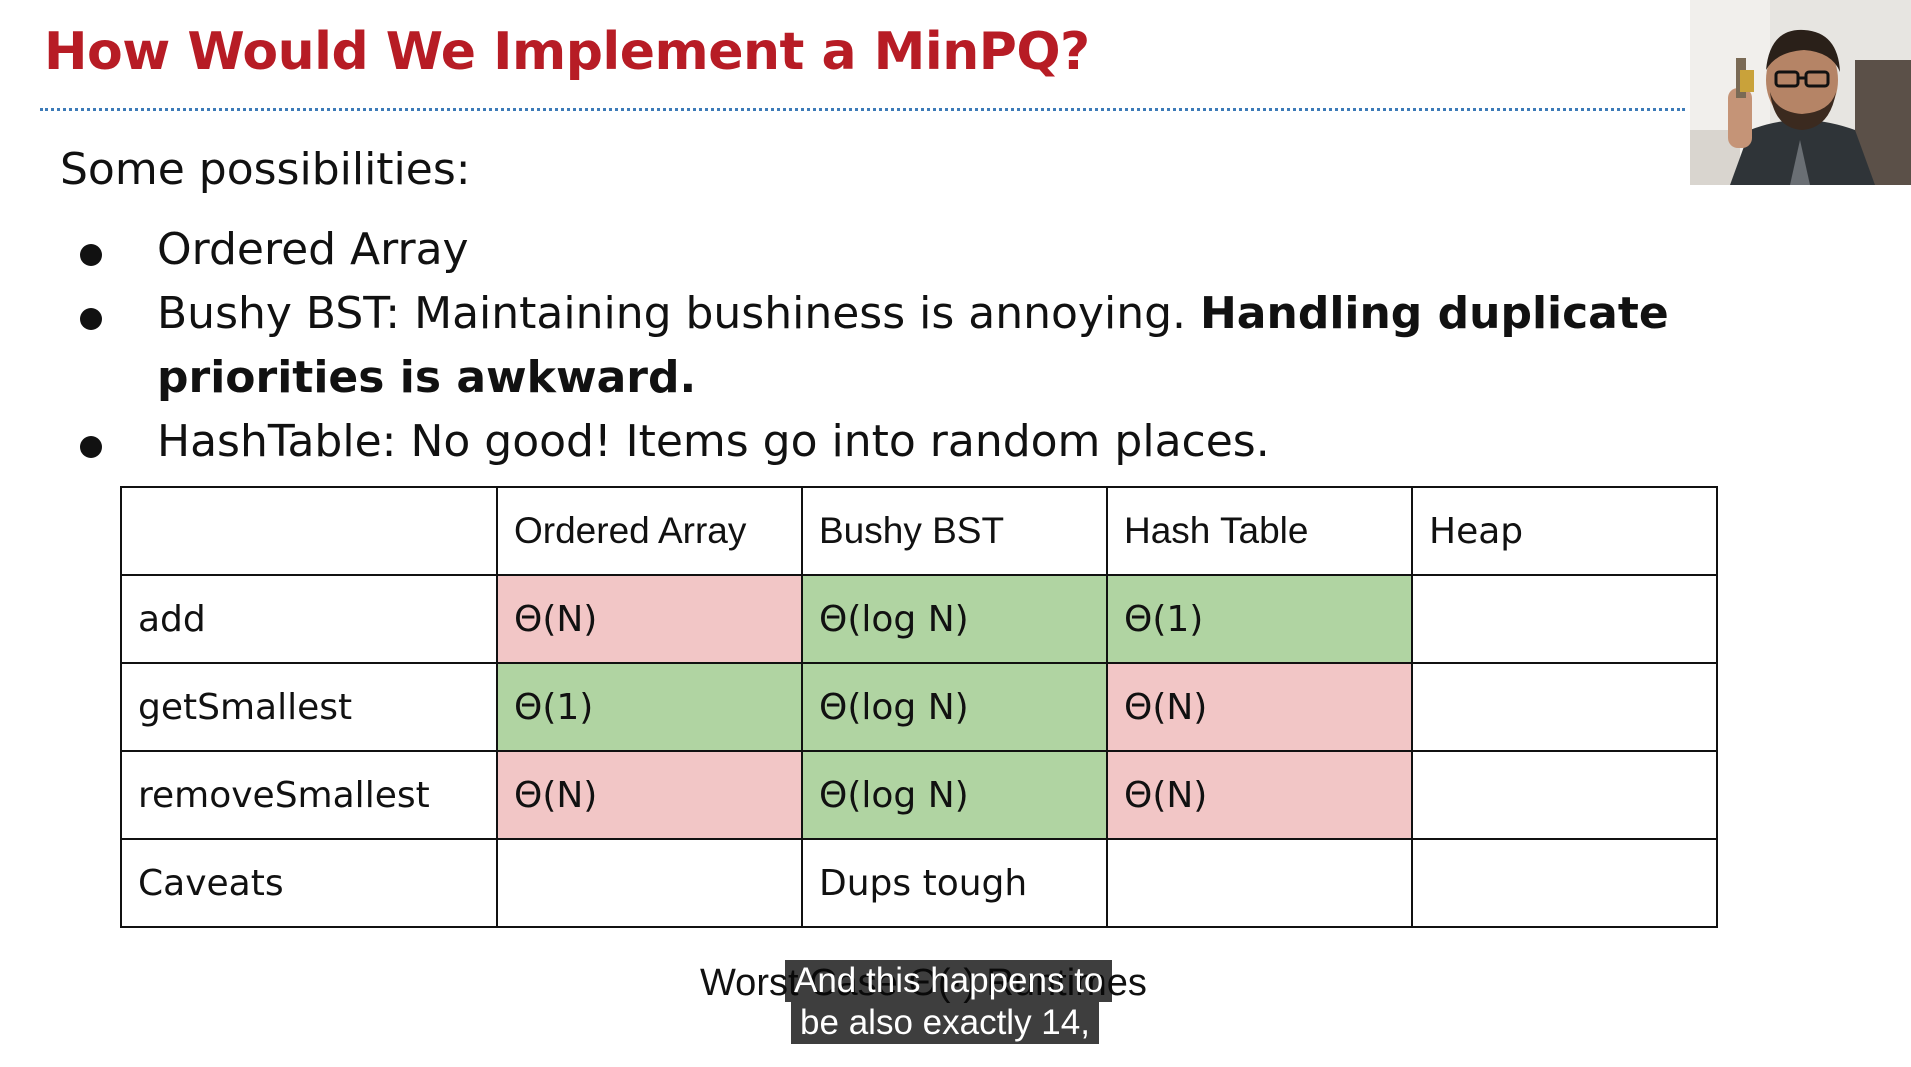 This screenshot has height=1067, width=1911. Describe the element at coordinates (265, 169) in the screenshot. I see `intro-text: Some possibilities:` at that location.